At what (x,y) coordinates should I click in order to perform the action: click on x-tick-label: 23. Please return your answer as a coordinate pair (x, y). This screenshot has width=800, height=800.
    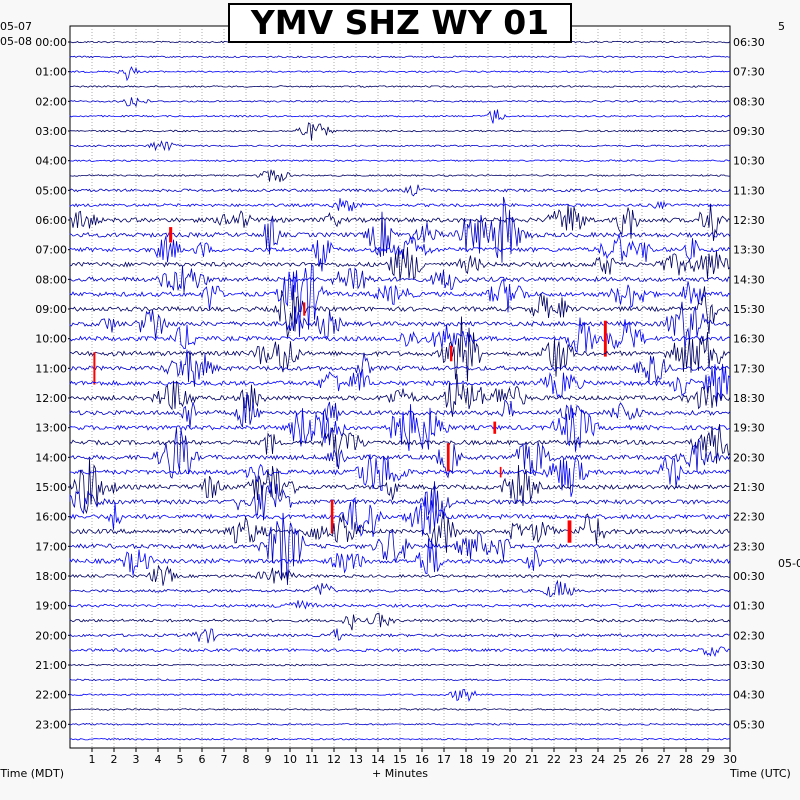
    Looking at the image, I should click on (576, 759).